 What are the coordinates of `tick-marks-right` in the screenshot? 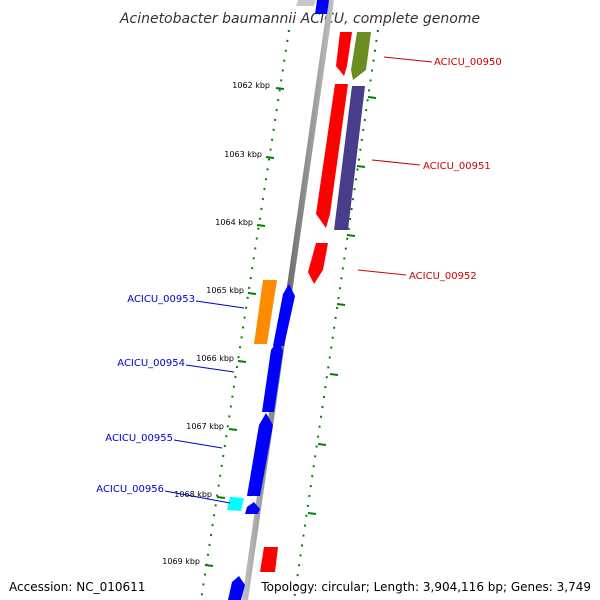 It's located at (342, 305).